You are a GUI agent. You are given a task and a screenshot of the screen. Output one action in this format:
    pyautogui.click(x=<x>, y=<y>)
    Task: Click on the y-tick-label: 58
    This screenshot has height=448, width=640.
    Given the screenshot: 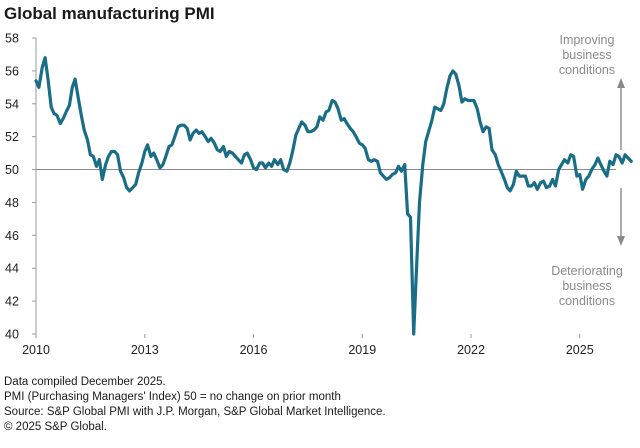 What is the action you would take?
    pyautogui.click(x=12, y=39)
    